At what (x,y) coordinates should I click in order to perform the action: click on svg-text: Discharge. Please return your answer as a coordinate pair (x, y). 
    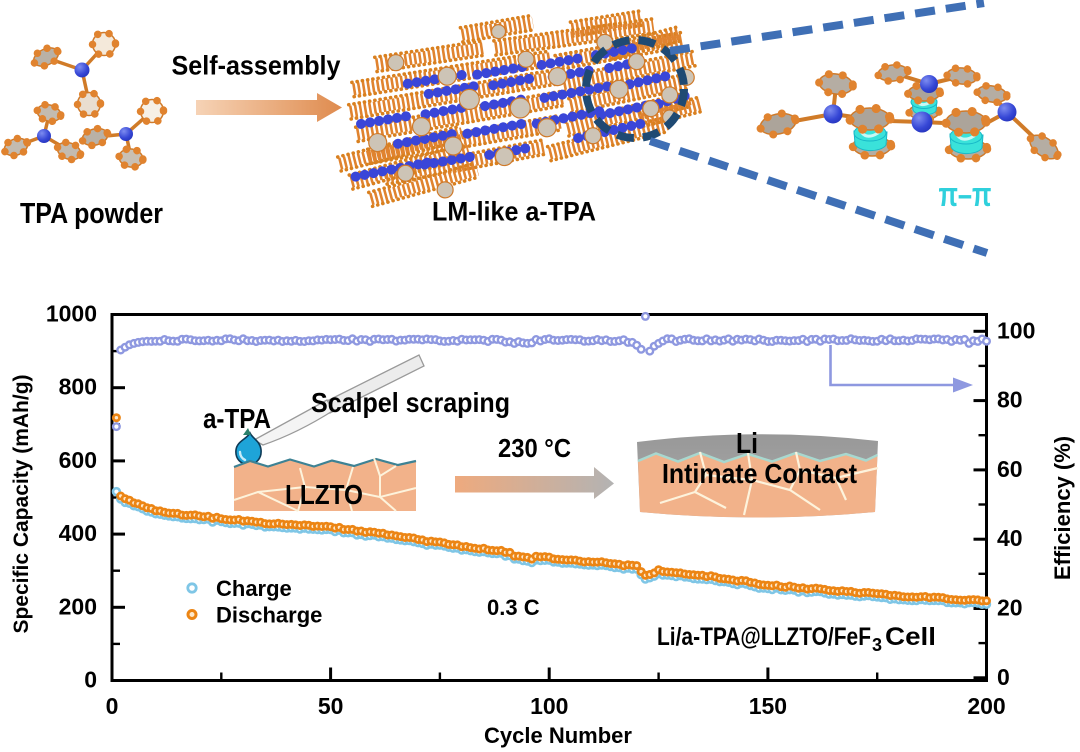
    Looking at the image, I should click on (269, 615).